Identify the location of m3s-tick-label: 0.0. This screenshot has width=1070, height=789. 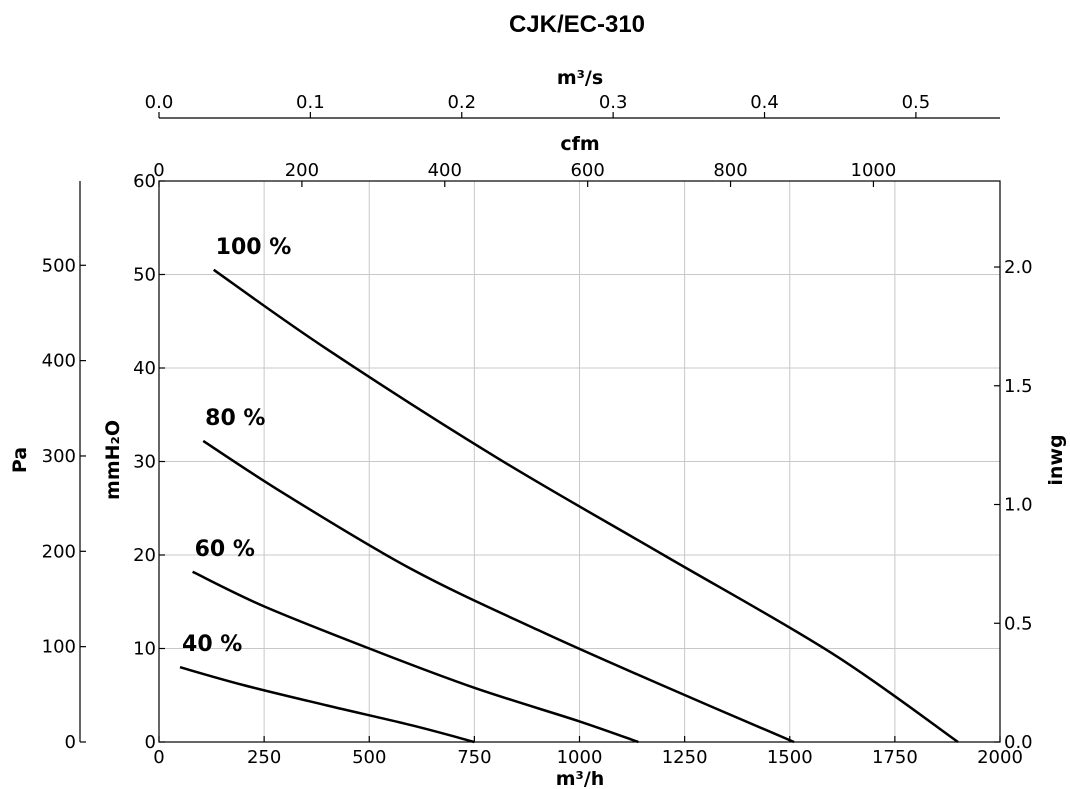
(159, 102).